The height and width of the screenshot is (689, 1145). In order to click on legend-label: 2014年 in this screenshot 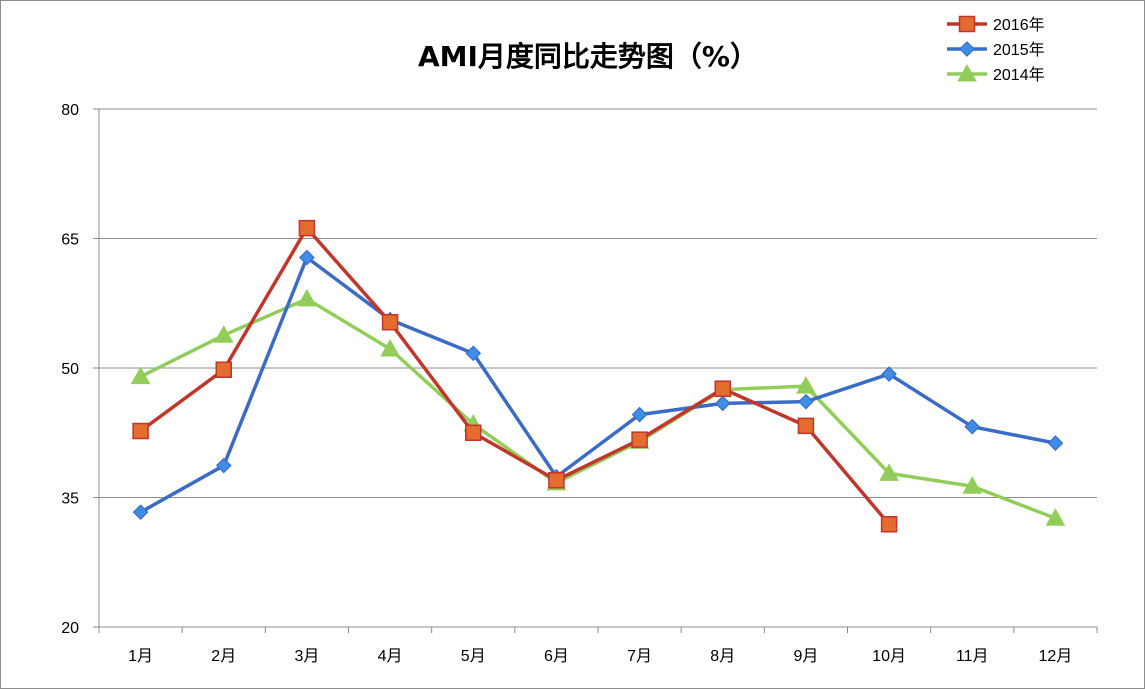, I will do `click(1019, 75)`.